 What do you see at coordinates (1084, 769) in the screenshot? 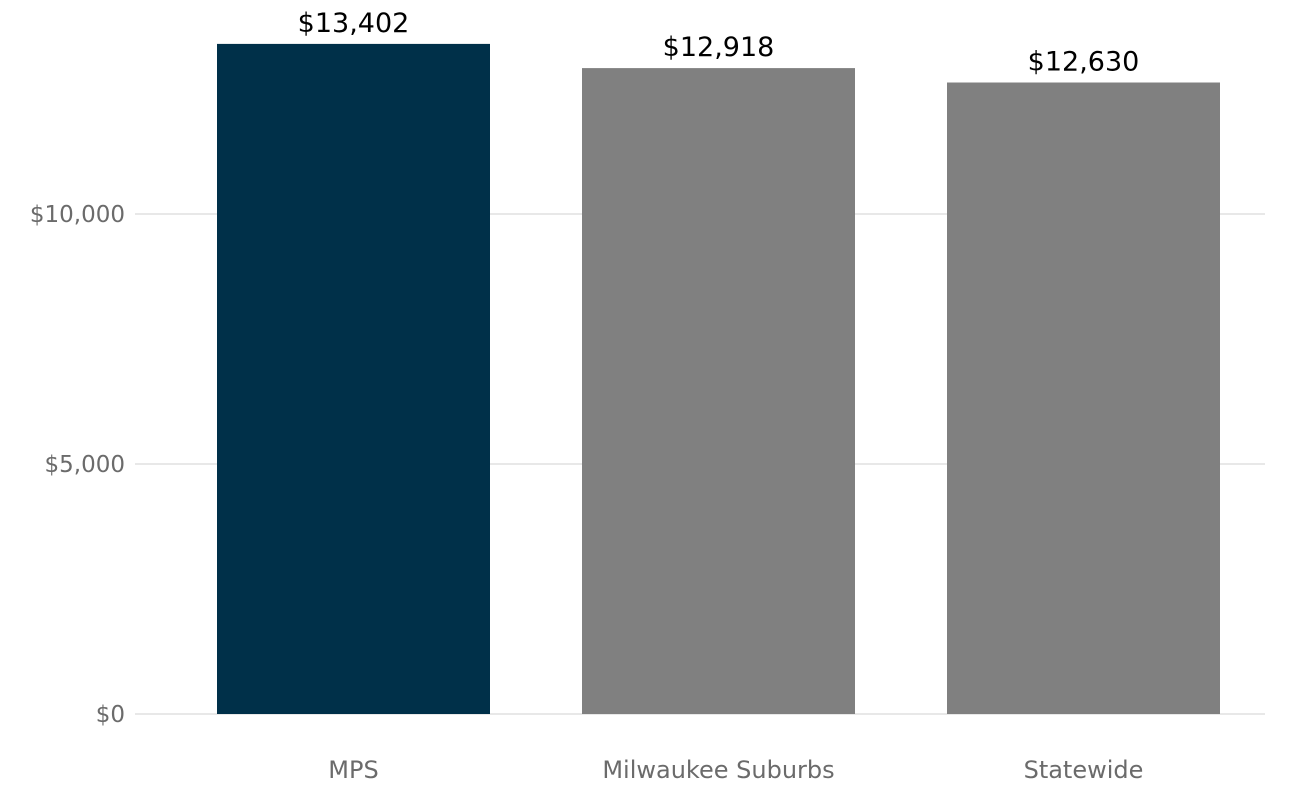
I see `x-tick-label: Statewide` at bounding box center [1084, 769].